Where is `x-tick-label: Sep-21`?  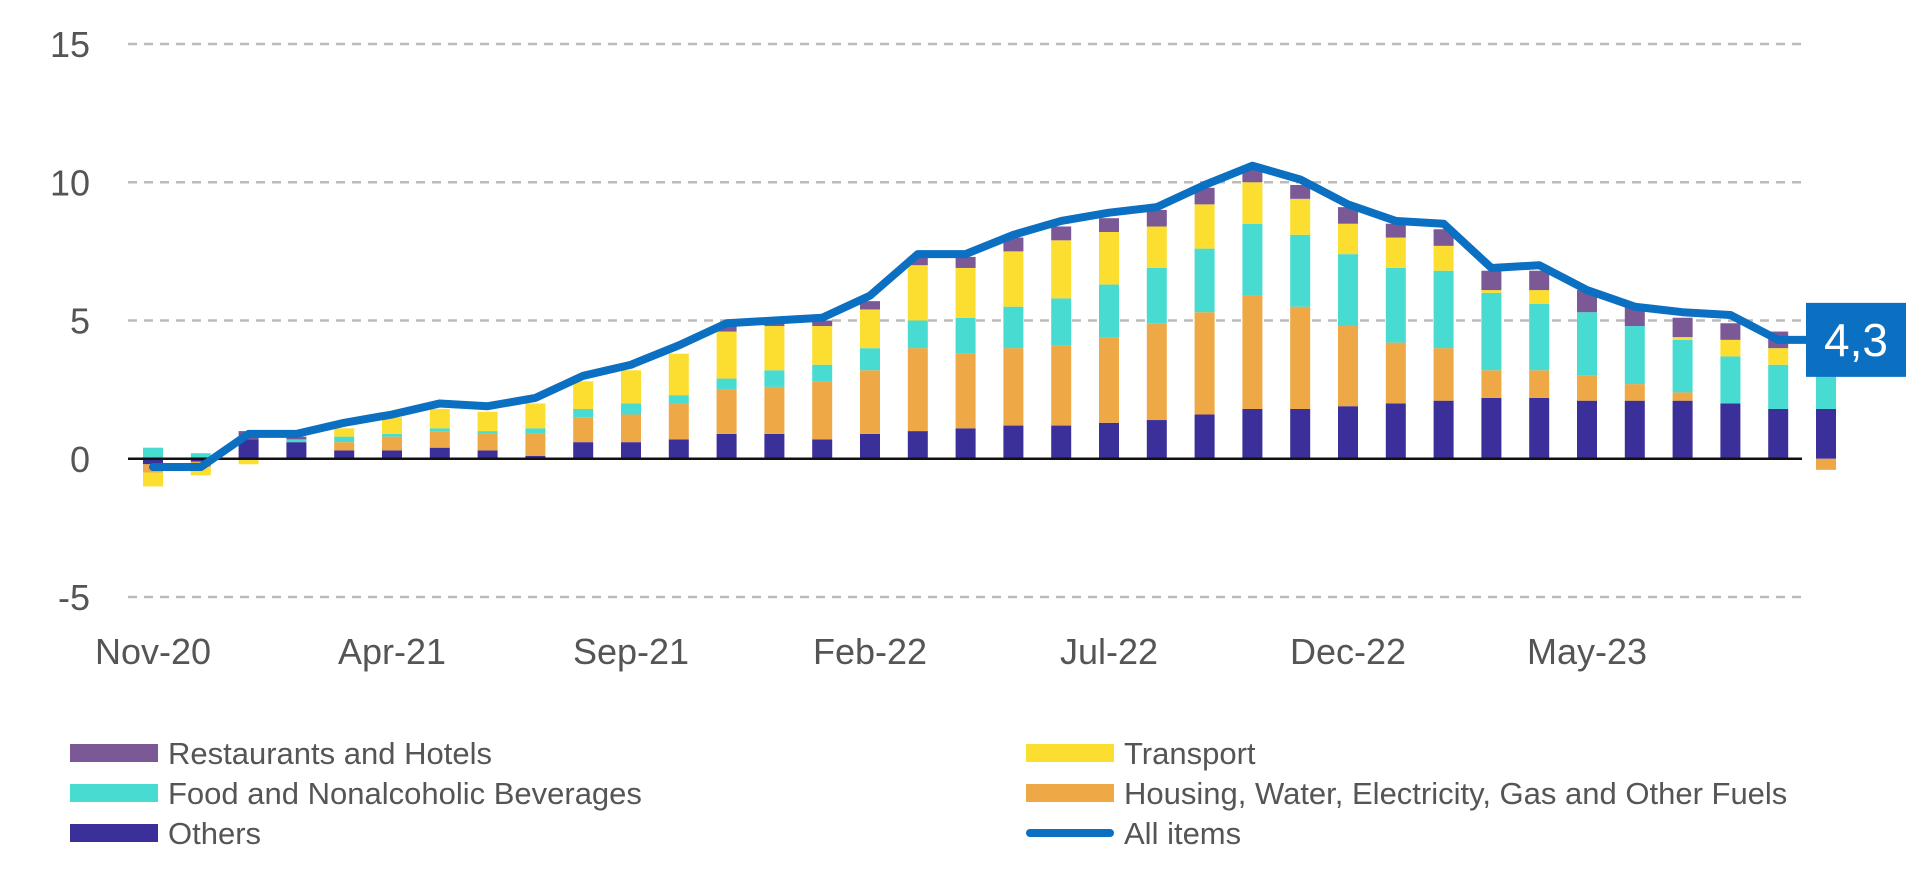
x-tick-label: Sep-21 is located at coordinates (631, 651).